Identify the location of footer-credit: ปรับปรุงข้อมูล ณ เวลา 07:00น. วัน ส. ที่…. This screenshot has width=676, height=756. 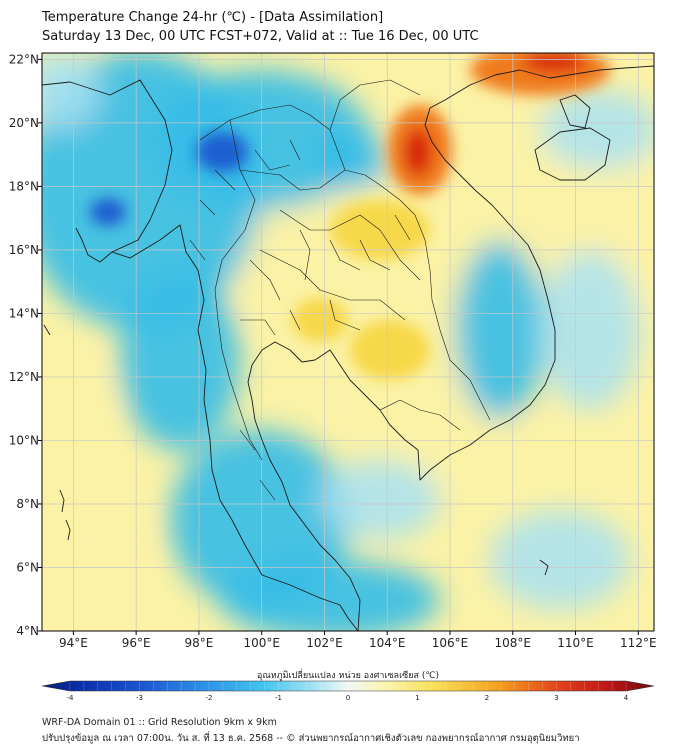
(311, 738).